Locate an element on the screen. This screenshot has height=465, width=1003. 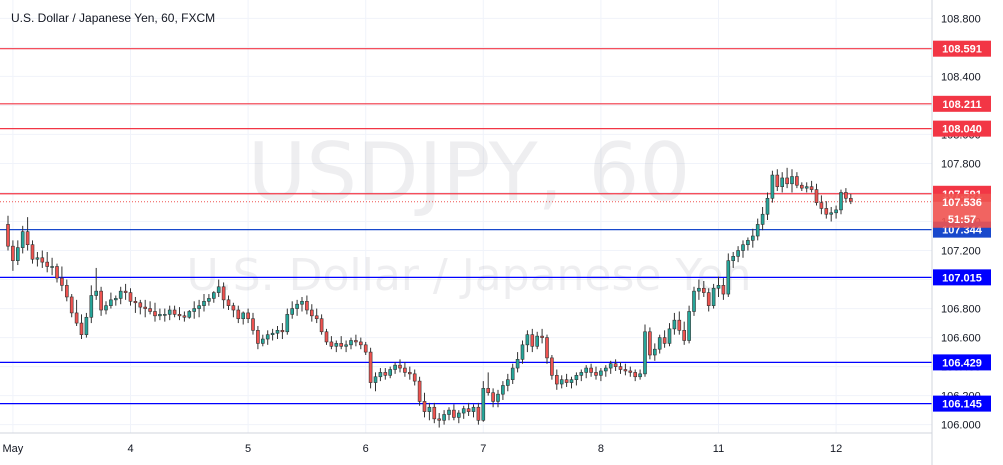
support-line-label: 106.145 is located at coordinates (962, 405).